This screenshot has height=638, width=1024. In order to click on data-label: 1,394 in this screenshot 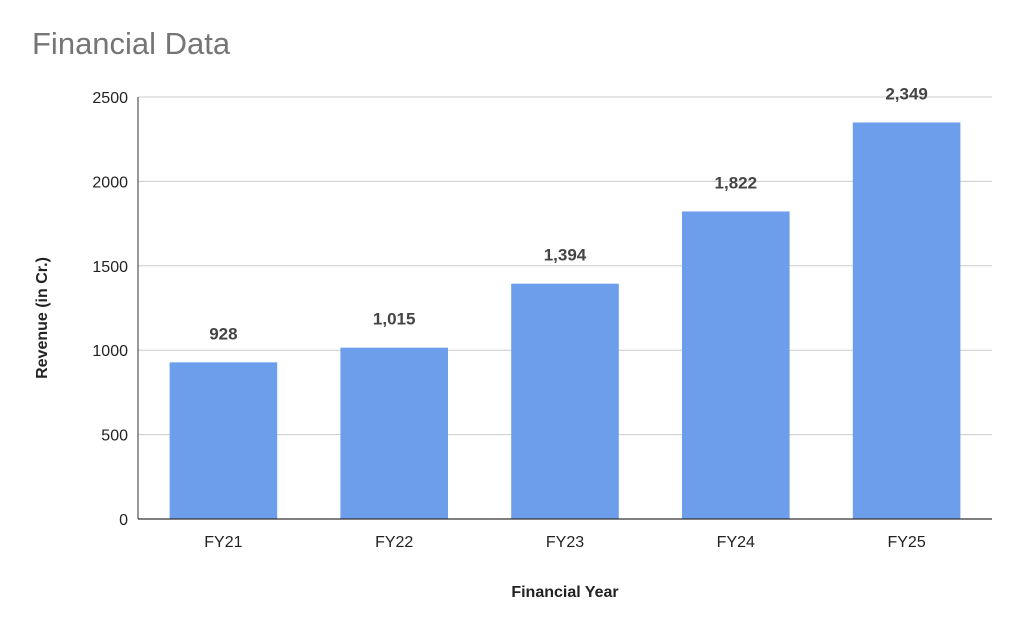, I will do `click(565, 255)`.